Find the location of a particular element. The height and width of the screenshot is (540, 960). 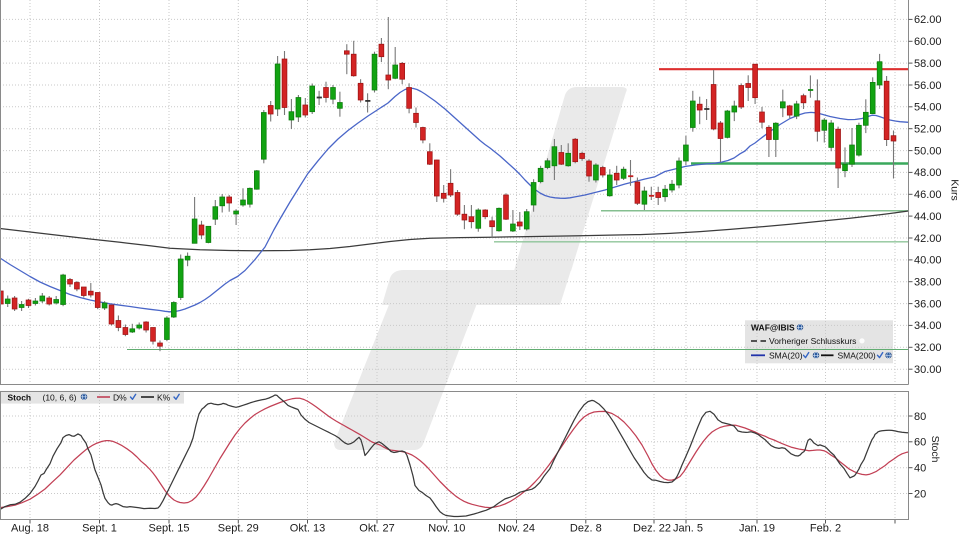

svg-text: Sept. 29 is located at coordinates (238, 529).